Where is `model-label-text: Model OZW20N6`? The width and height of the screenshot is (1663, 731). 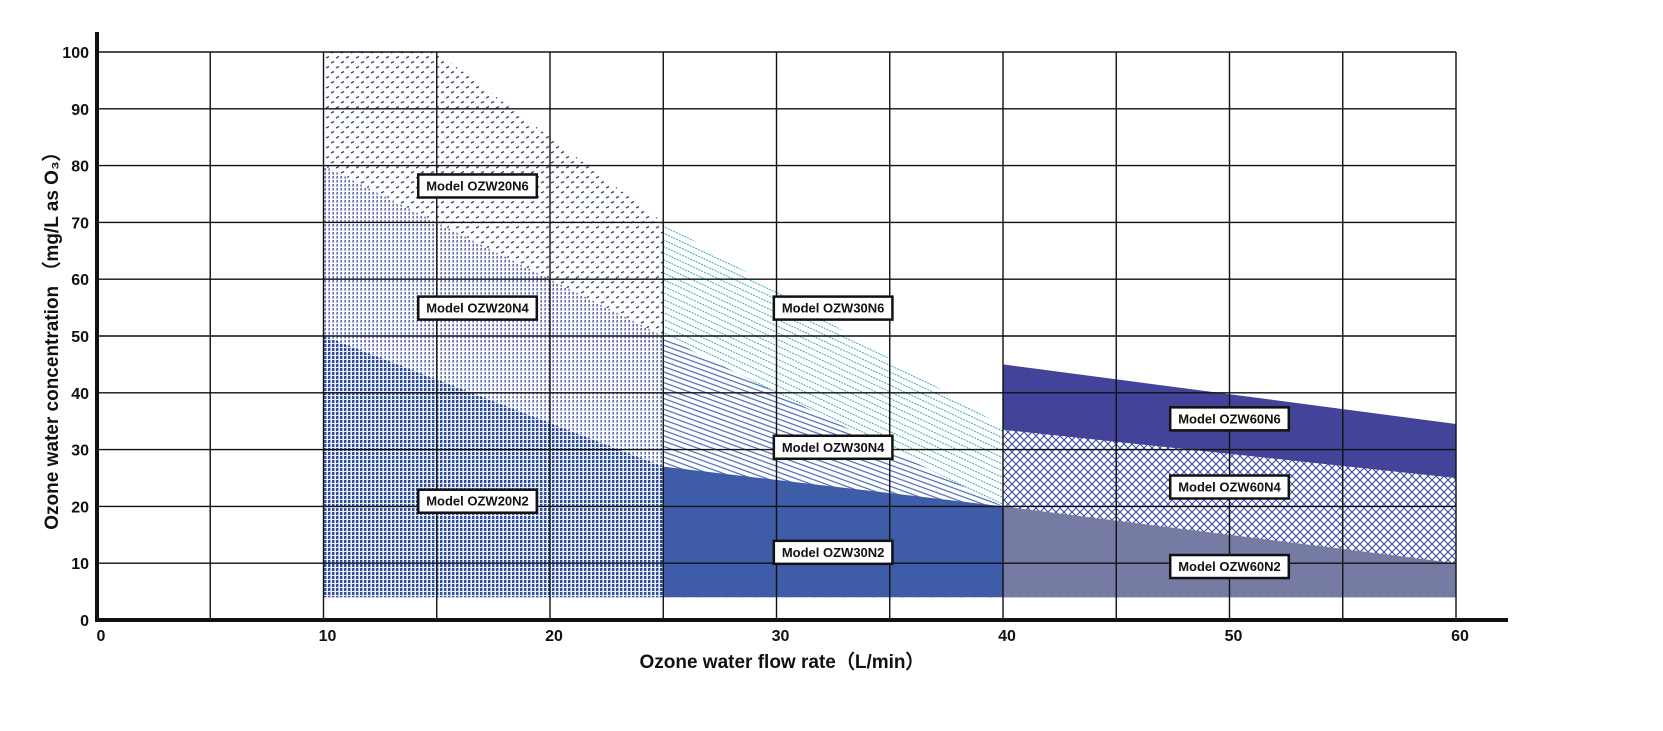 model-label-text: Model OZW20N6 is located at coordinates (477, 185).